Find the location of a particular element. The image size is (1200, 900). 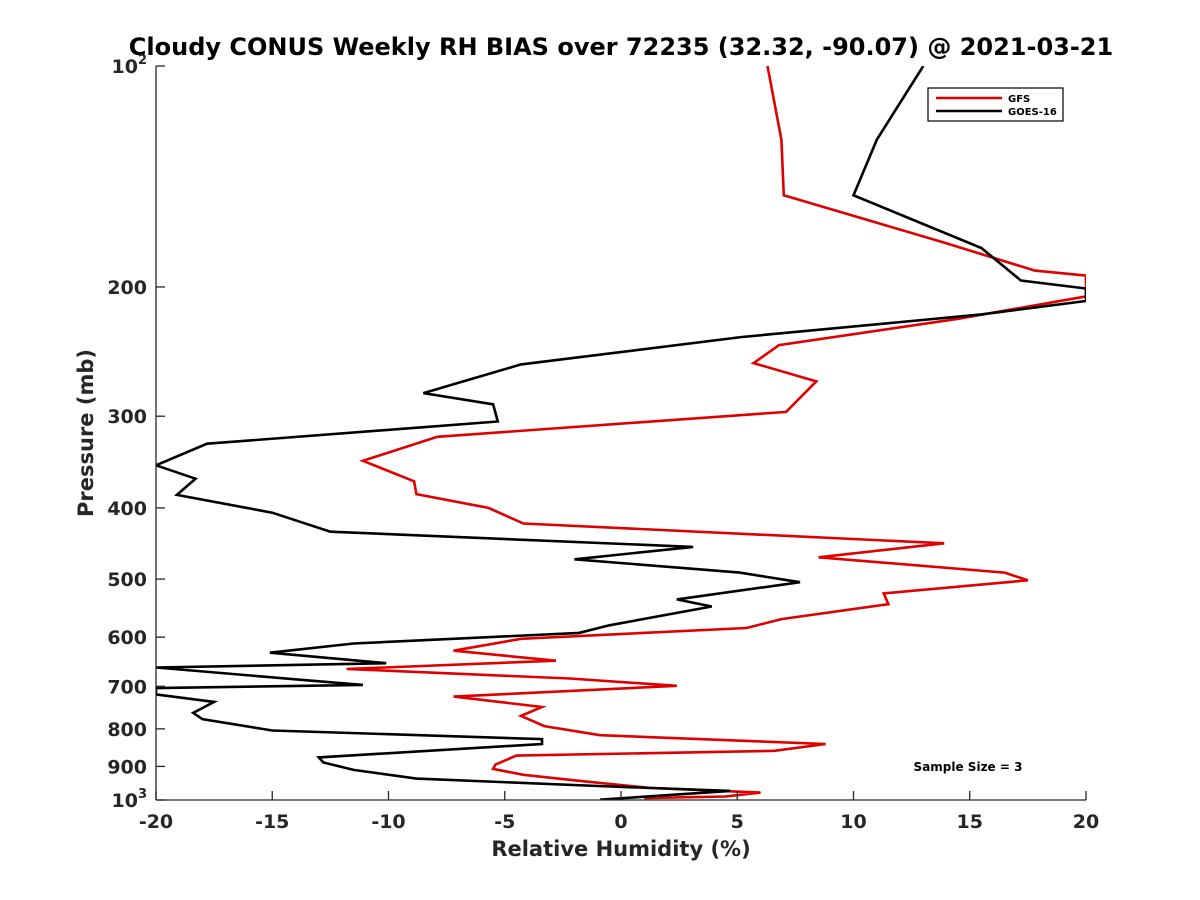

y-tick-label: 700 is located at coordinates (127, 687).